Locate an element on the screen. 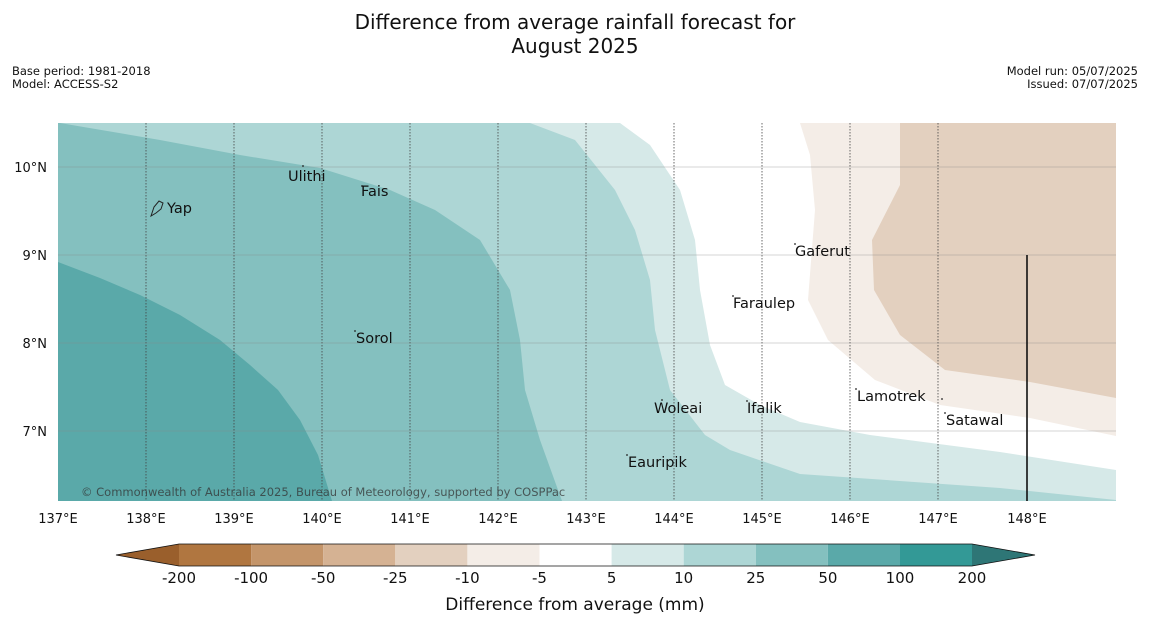  lon-label-148: 148°E is located at coordinates (1027, 519).